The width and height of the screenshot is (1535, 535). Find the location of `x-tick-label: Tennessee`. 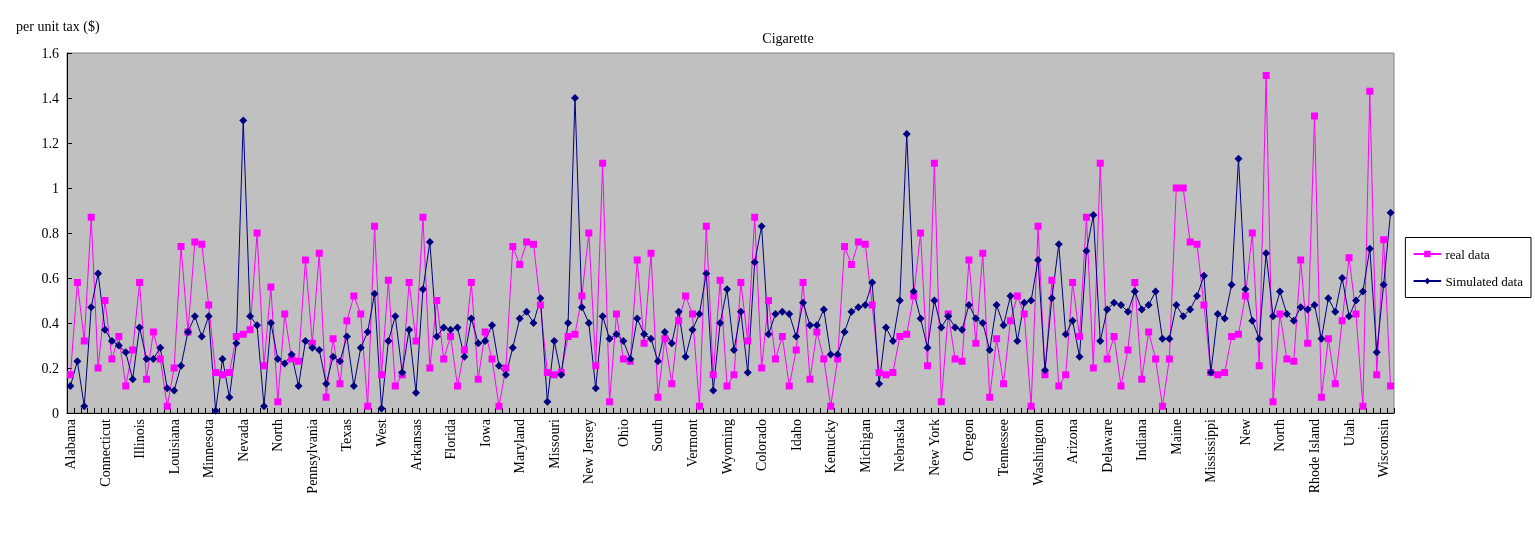

x-tick-label: Tennessee is located at coordinates (1003, 448).